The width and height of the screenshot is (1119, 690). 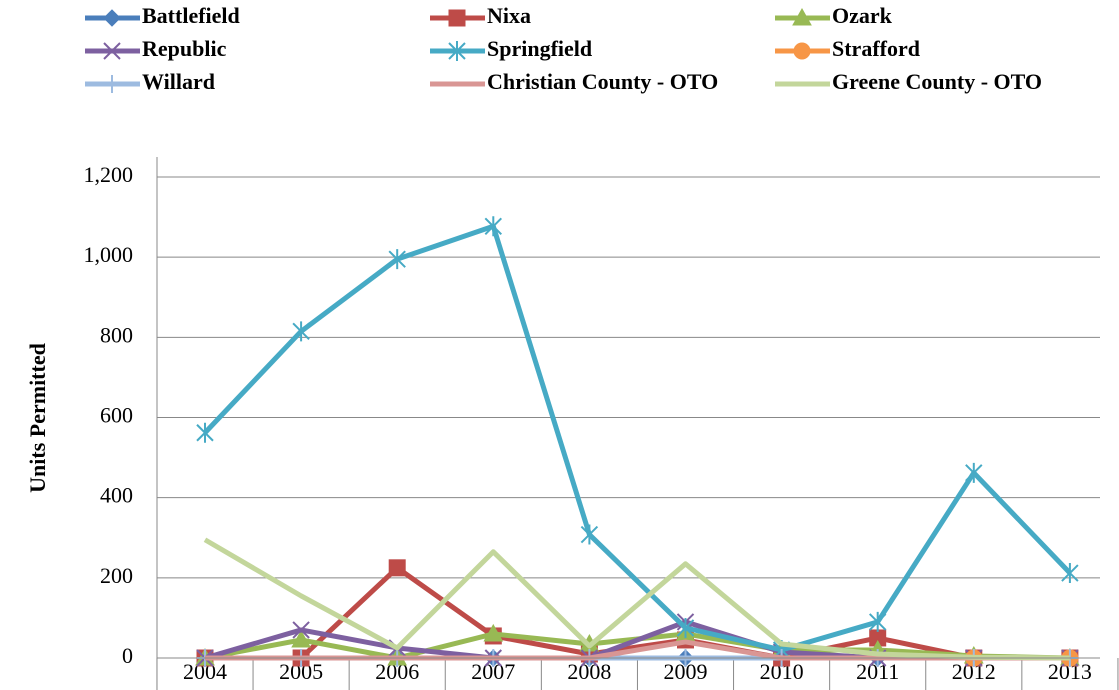 What do you see at coordinates (116, 495) in the screenshot?
I see `y-tick-label: 400` at bounding box center [116, 495].